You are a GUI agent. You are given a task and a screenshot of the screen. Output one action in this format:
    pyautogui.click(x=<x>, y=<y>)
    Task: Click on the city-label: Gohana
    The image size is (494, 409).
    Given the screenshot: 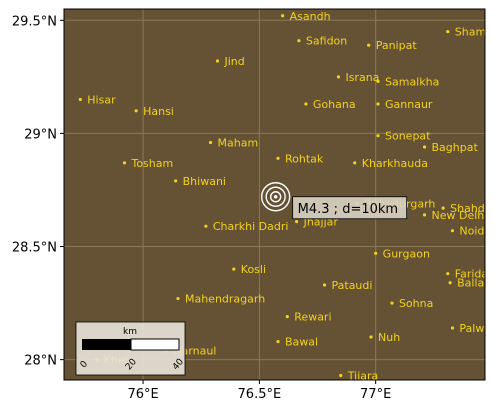 What is the action you would take?
    pyautogui.click(x=334, y=104)
    